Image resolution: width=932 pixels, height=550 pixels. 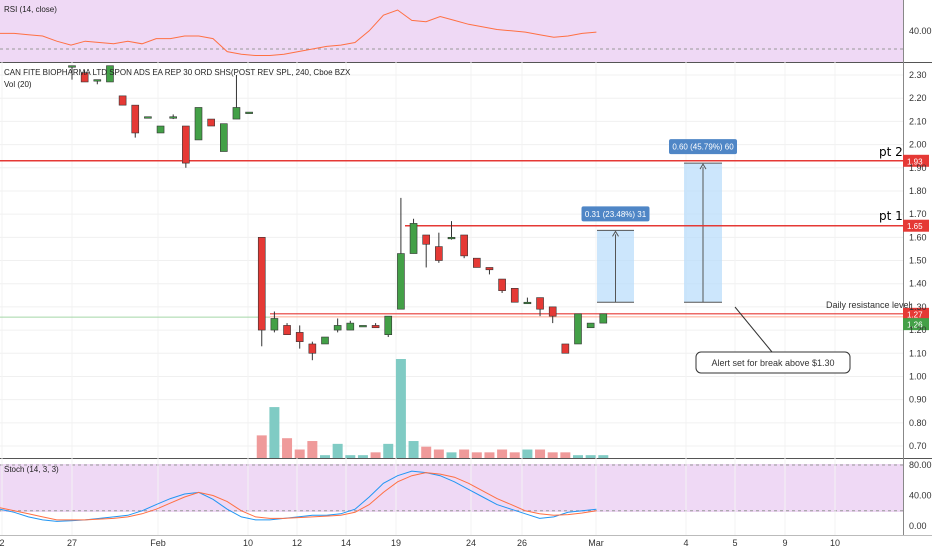 I want to click on stoch-label: Stoch (14, 3, 3), so click(x=31, y=469).